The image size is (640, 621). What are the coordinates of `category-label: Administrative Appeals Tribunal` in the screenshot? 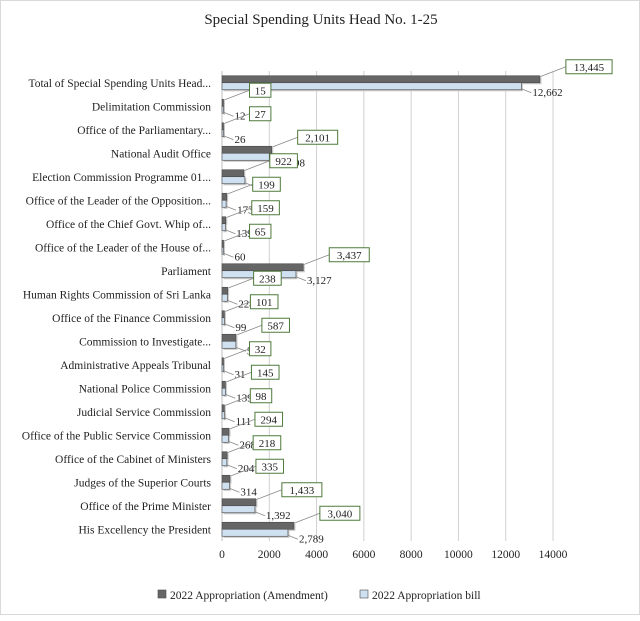 It's located at (135, 366).